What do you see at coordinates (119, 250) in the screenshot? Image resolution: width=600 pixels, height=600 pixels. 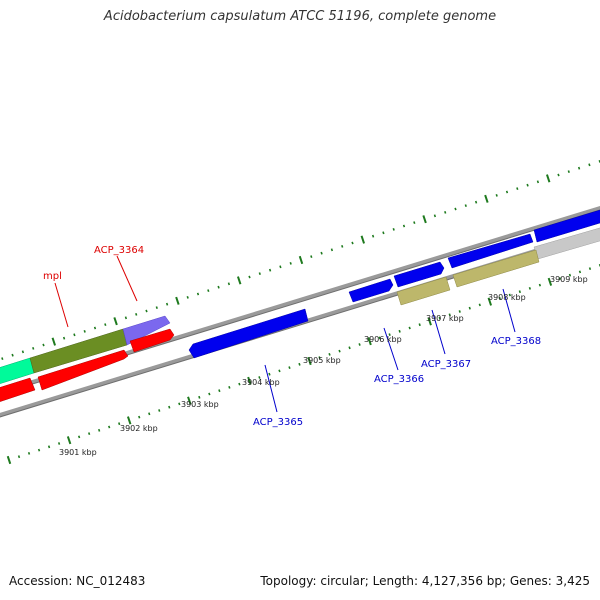 I see `gene-label-acp-3364: ACP_3364` at bounding box center [119, 250].